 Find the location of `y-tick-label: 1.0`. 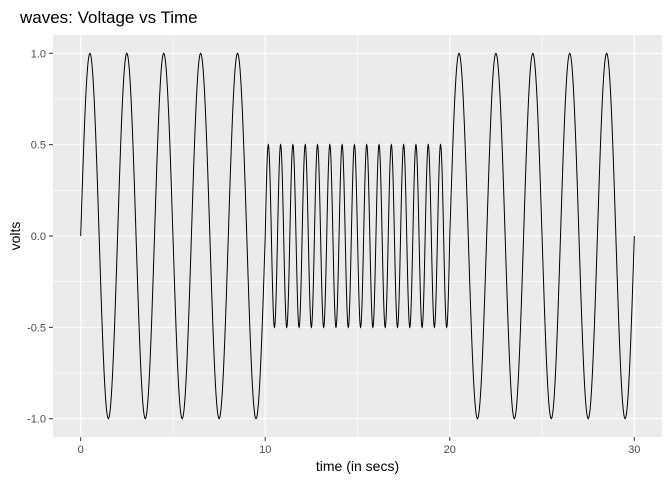

y-tick-label: 1.0 is located at coordinates (38, 54).